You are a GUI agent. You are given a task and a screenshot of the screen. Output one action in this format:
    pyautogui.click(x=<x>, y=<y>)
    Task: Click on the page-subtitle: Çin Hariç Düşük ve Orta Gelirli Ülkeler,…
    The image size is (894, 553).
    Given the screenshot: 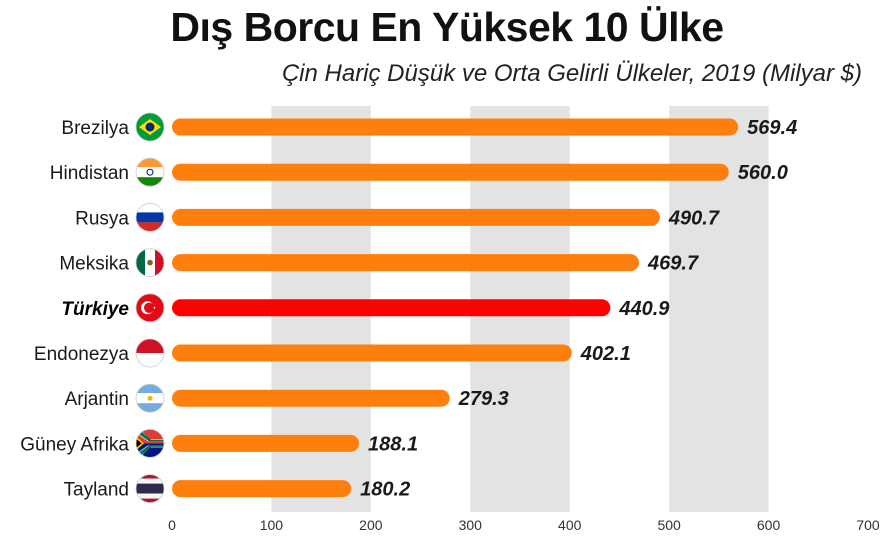 What is the action you would take?
    pyautogui.click(x=571, y=73)
    